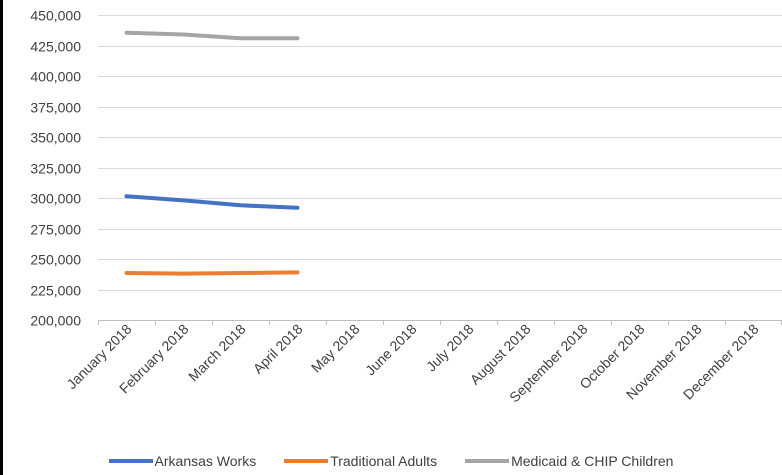  What do you see at coordinates (391, 350) in the screenshot?
I see `x-tick-label: June 2018` at bounding box center [391, 350].